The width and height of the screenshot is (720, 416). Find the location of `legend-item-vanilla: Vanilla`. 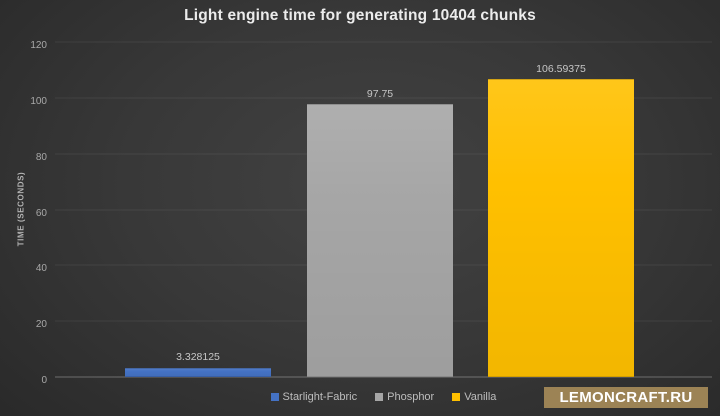

legend-item-vanilla: Vanilla is located at coordinates (474, 397).